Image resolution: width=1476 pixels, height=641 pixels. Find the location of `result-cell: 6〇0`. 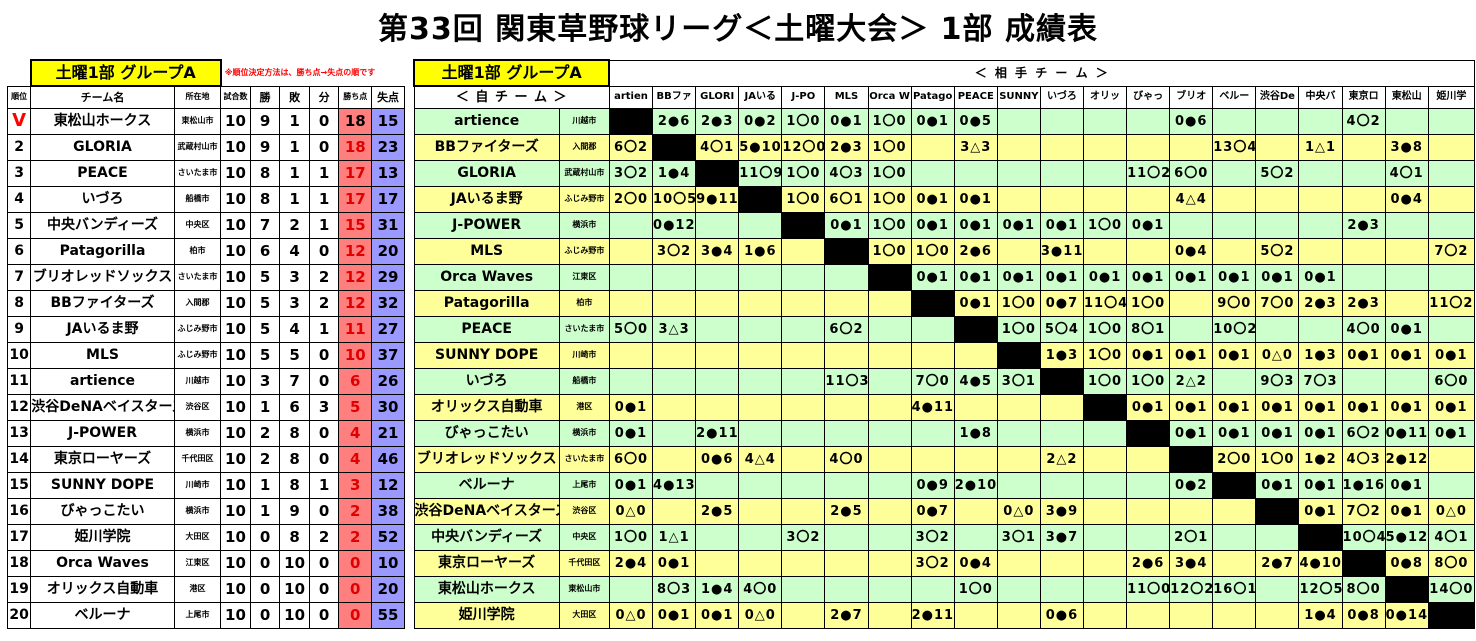

result-cell: 6〇0 is located at coordinates (1191, 173).